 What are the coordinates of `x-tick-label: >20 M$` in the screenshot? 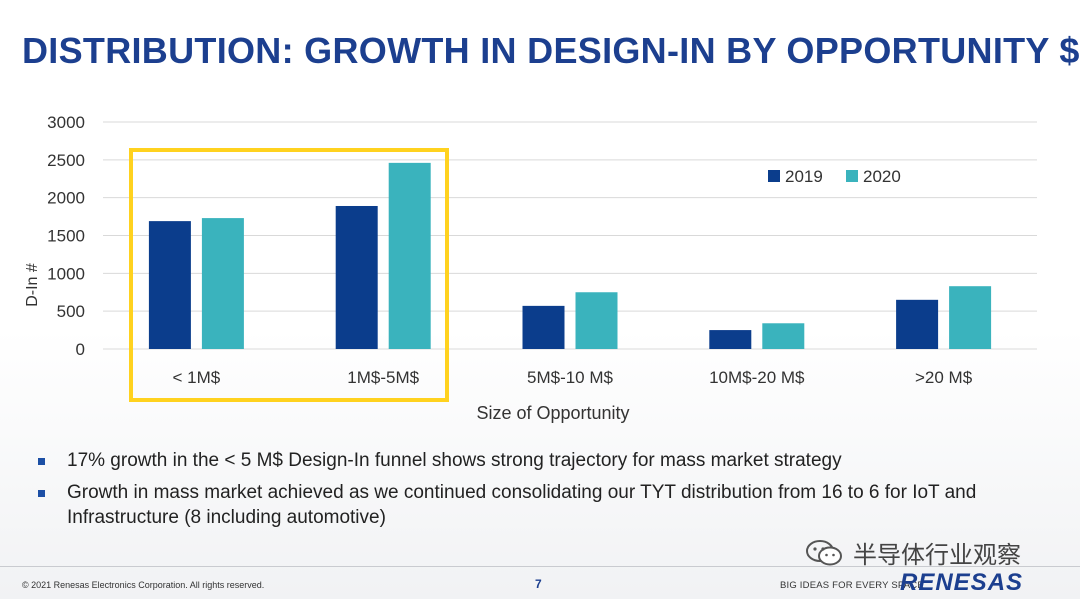 It's located at (944, 377).